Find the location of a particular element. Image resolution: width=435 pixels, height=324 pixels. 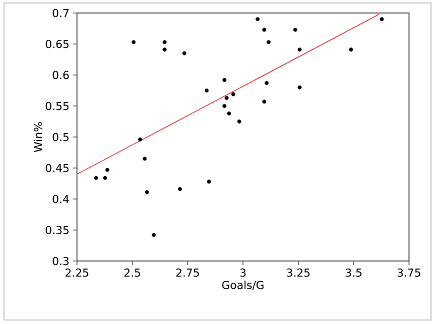

y-tick-label: 0.5 is located at coordinates (60, 137).